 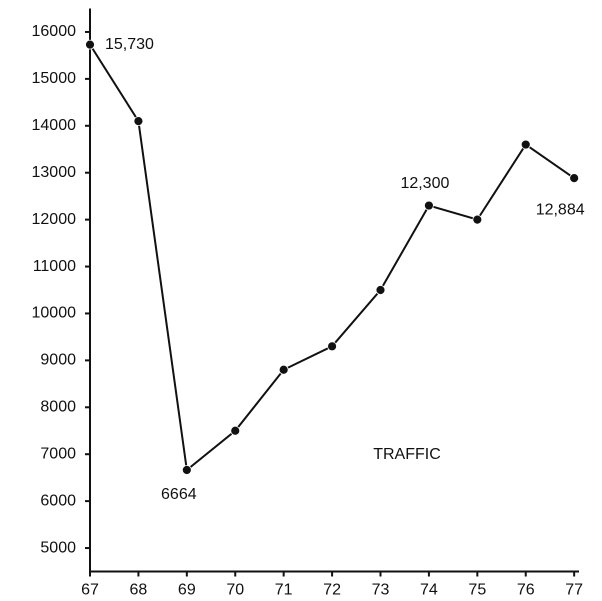 What do you see at coordinates (54, 31) in the screenshot?
I see `y-tick-label: 16000` at bounding box center [54, 31].